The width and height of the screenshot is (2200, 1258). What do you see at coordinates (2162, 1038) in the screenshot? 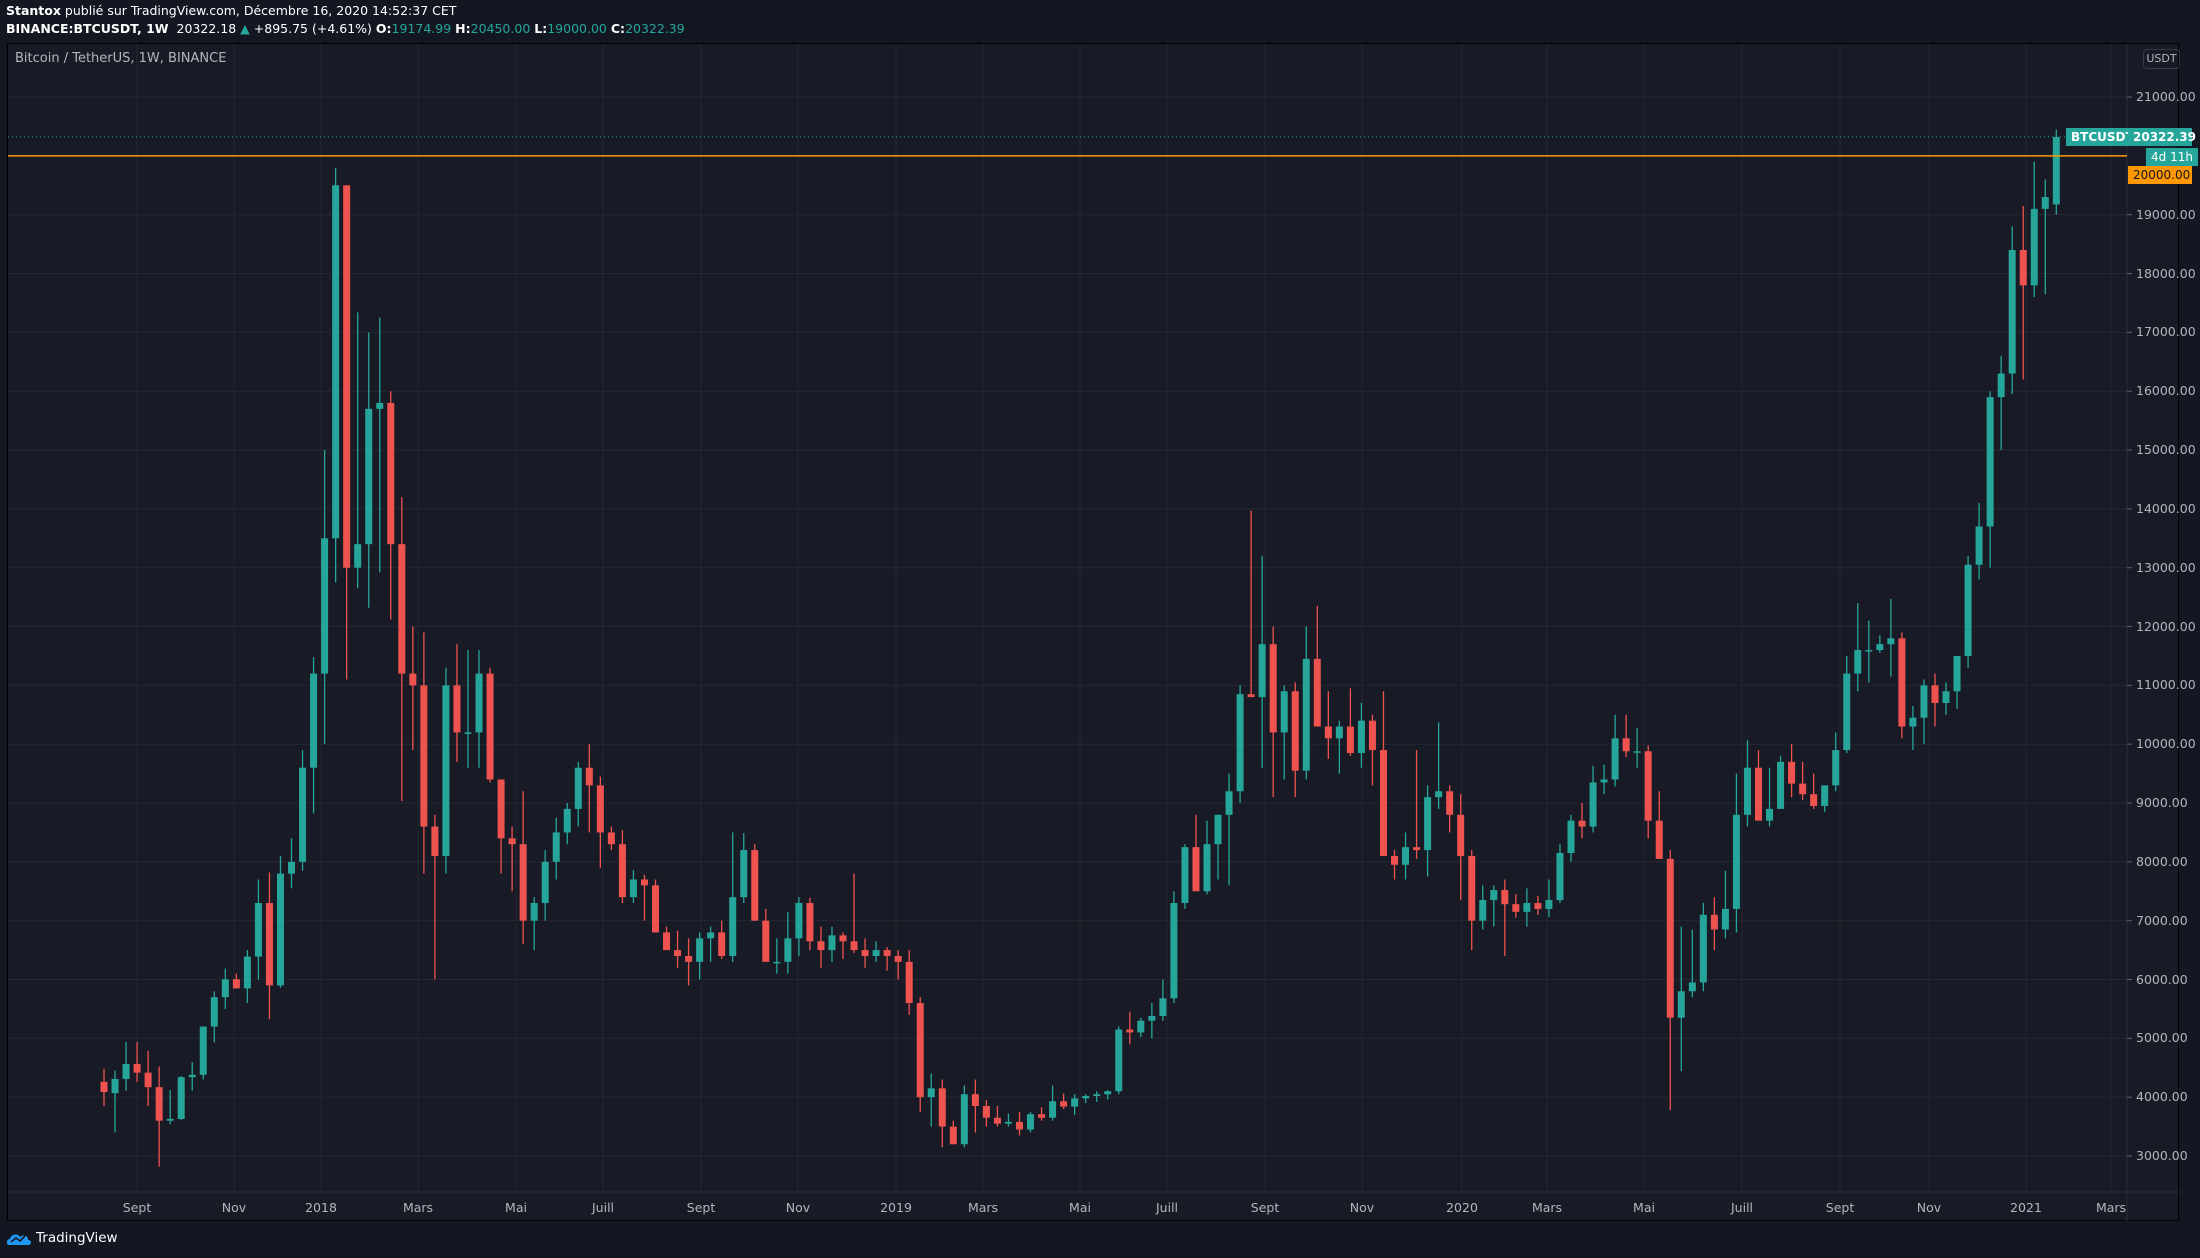
I see `price-tick-label: 5000.00` at bounding box center [2162, 1038].